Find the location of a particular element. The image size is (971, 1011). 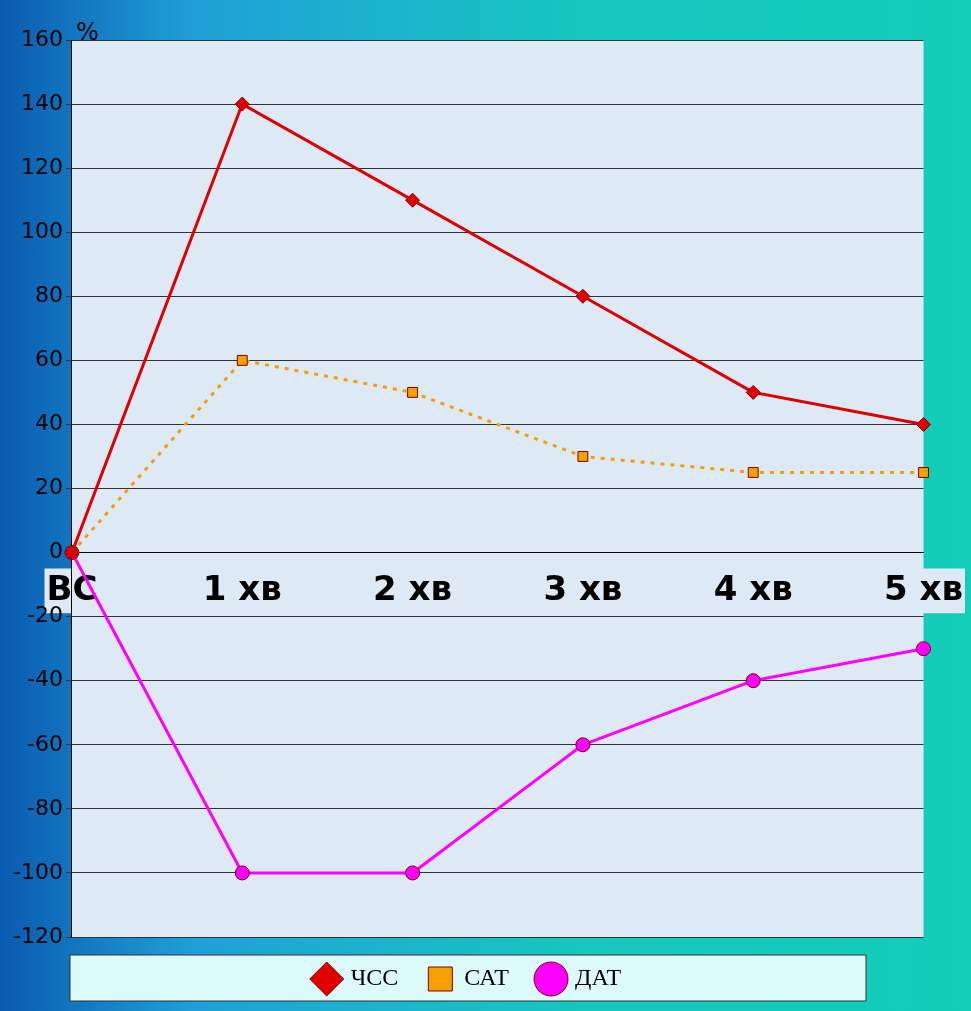

y-tick-label: 160 is located at coordinates (41, 38).